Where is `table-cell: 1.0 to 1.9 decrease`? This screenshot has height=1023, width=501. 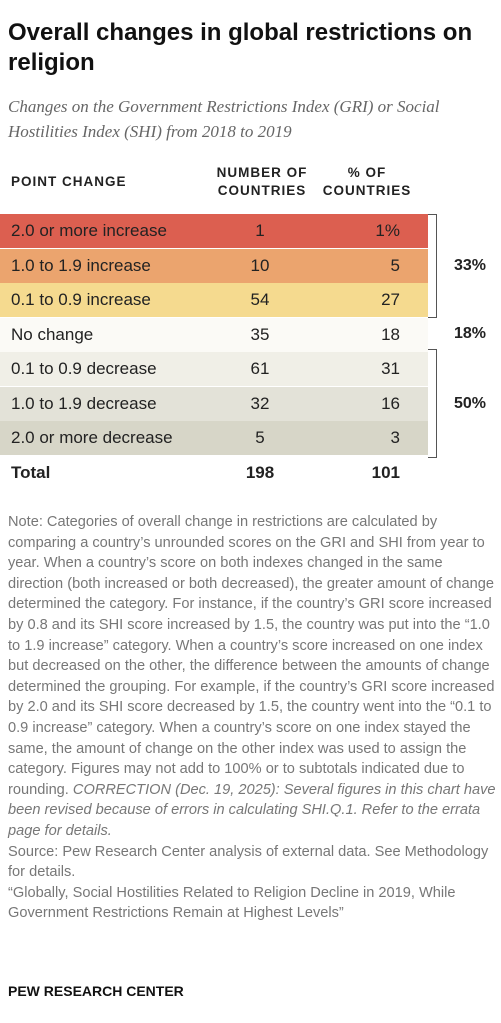 table-cell: 1.0 to 1.9 decrease is located at coordinates (84, 403).